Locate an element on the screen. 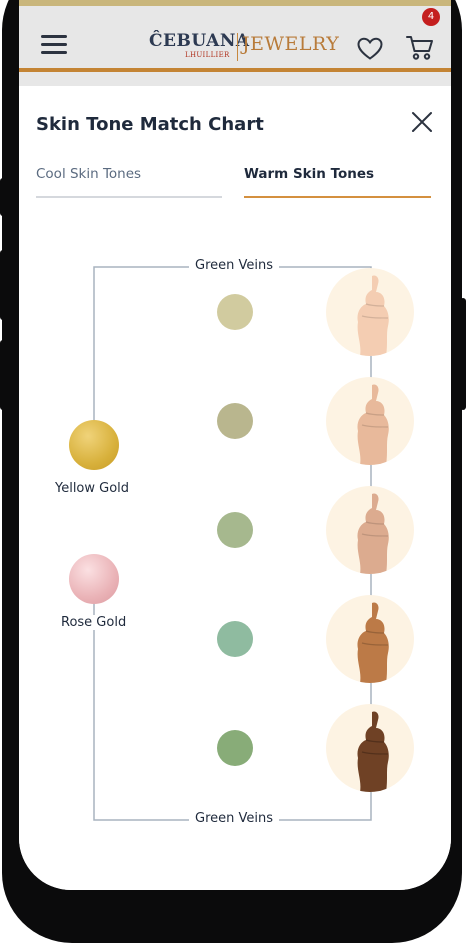 This screenshot has height=945, width=466. tab-cool-skin-tones: Cool Skin Tones is located at coordinates (89, 174).